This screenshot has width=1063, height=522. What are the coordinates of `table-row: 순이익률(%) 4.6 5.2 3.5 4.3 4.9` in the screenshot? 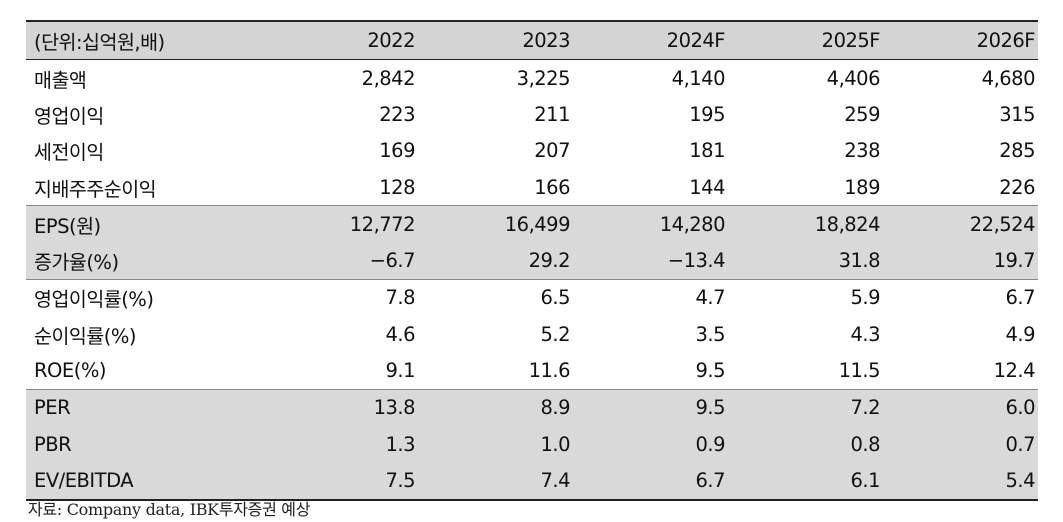 It's located at (532, 334).